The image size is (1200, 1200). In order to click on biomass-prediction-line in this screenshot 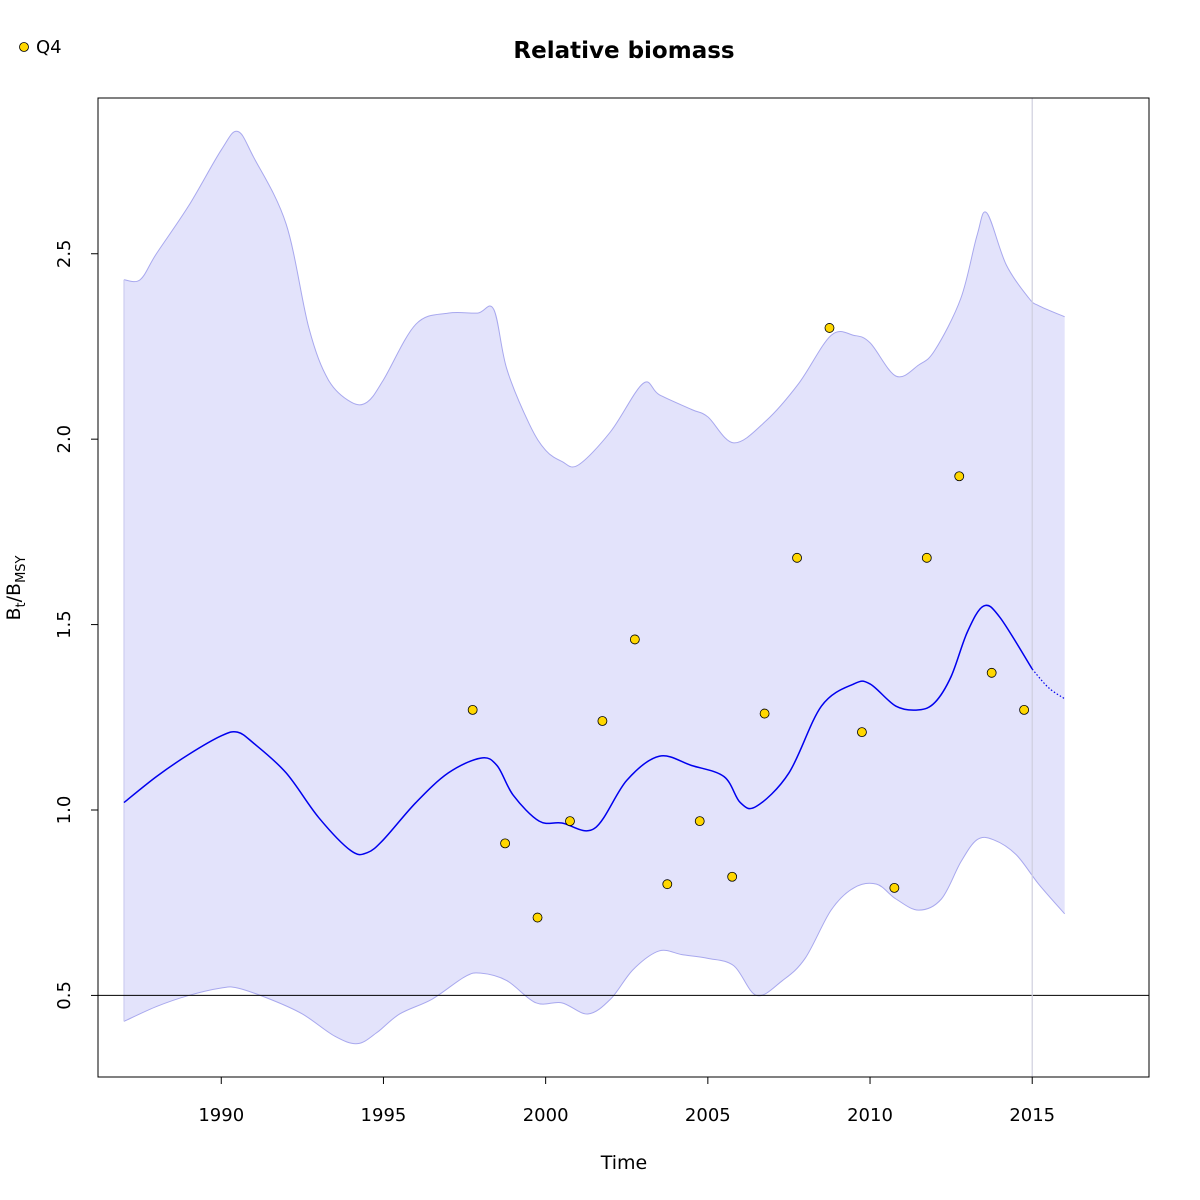, I will do `click(1048, 684)`.